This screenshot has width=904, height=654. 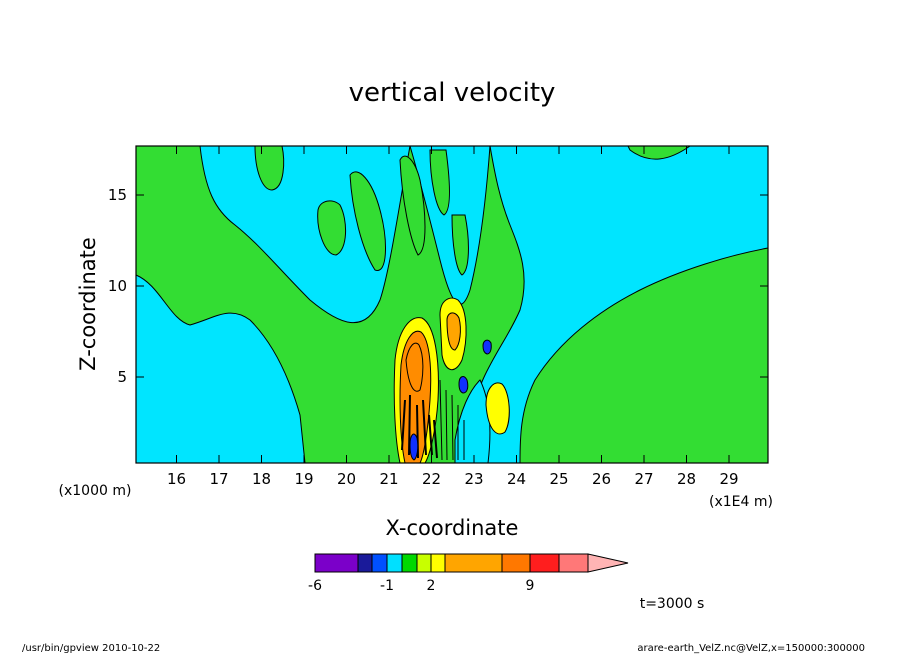 I want to click on yellow-lower-right, so click(x=497, y=408).